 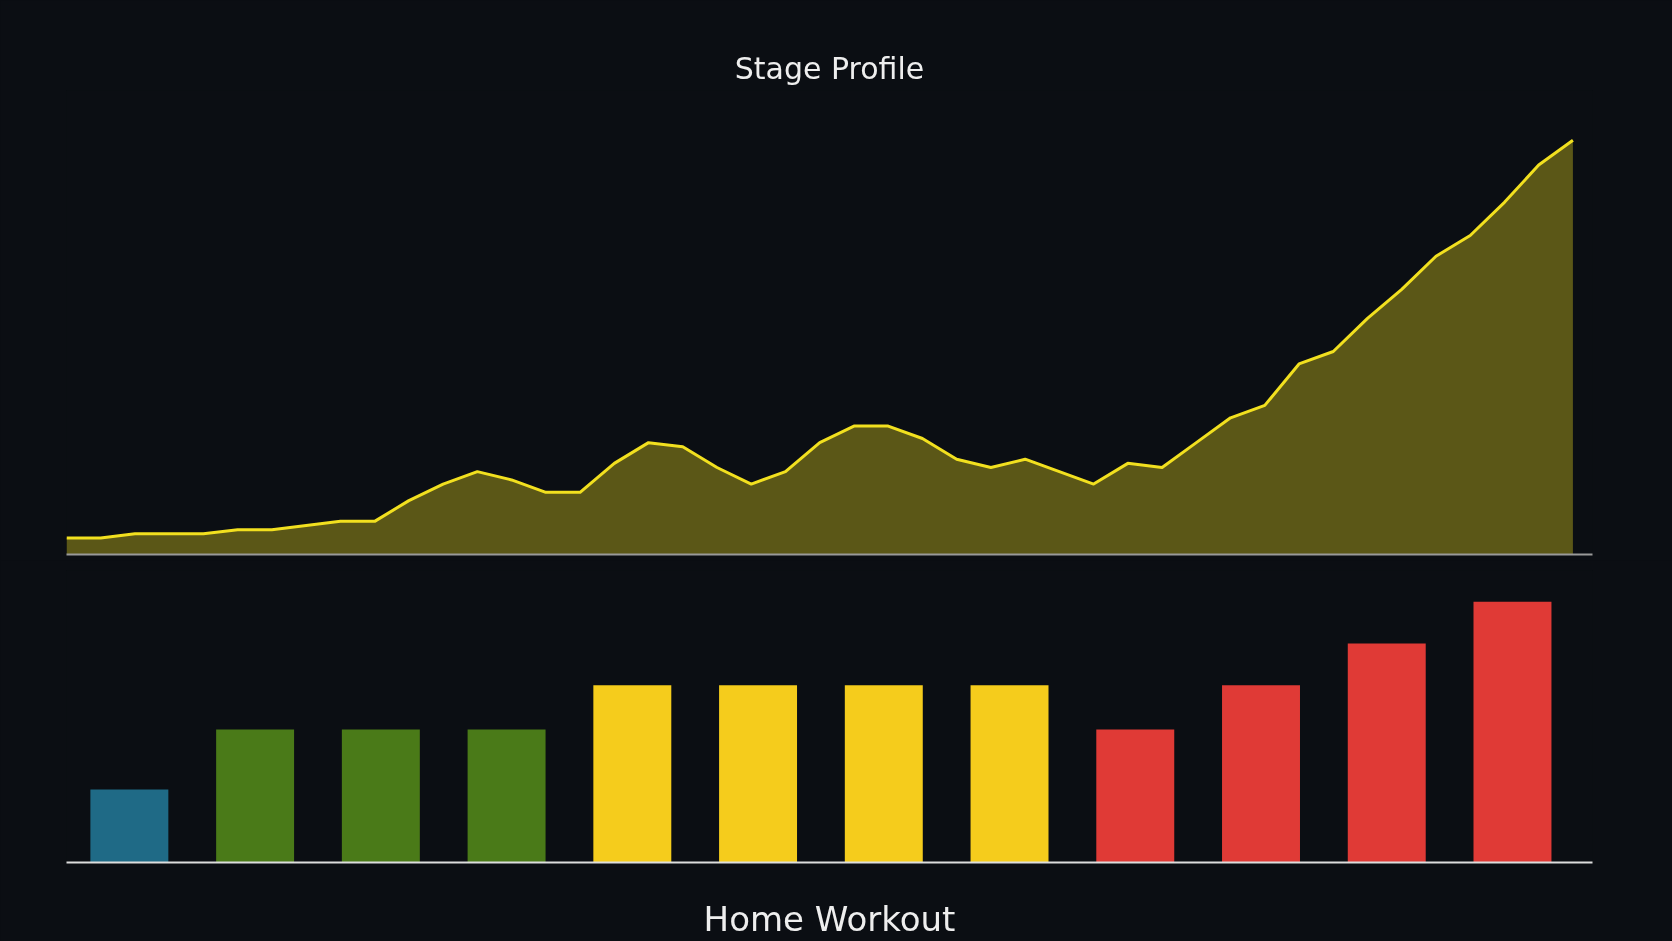 I want to click on x-axis-title: Home Workout, so click(x=829, y=918).